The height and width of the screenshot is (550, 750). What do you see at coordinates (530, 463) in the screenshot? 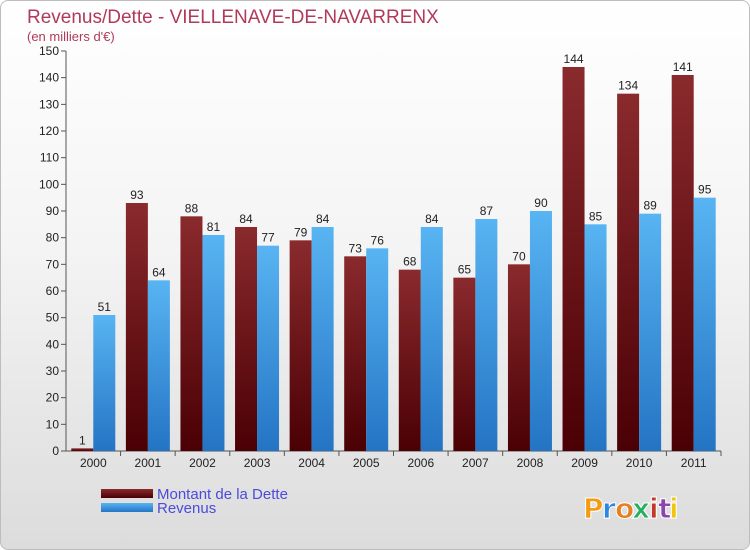
I see `x-tick-label: 2008` at bounding box center [530, 463].